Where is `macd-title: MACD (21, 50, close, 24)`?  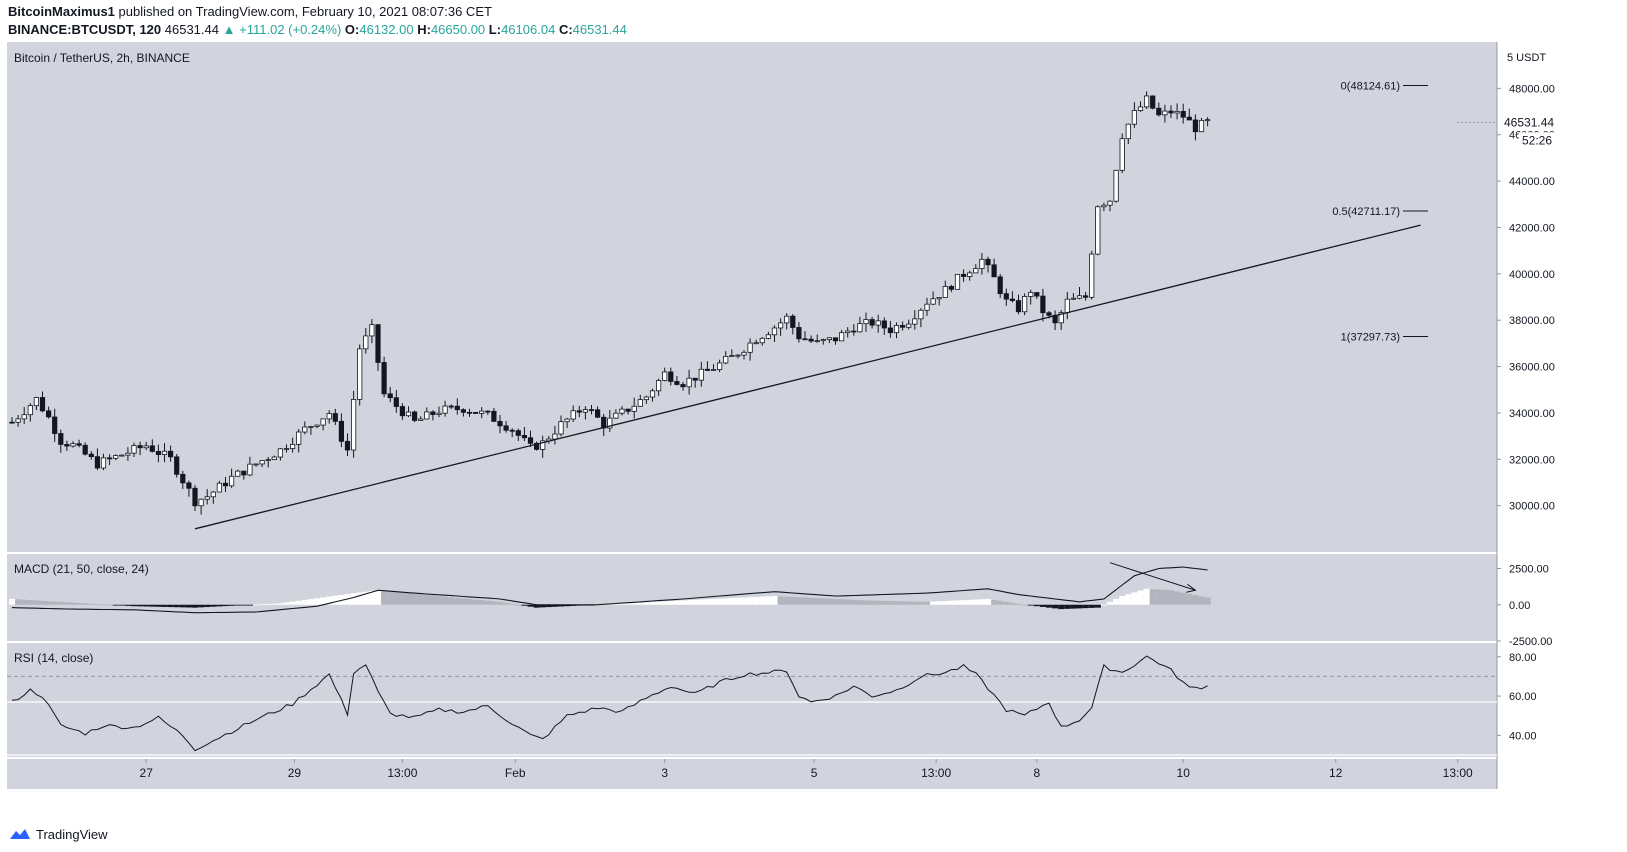
macd-title: MACD (21, 50, close, 24) is located at coordinates (81, 569).